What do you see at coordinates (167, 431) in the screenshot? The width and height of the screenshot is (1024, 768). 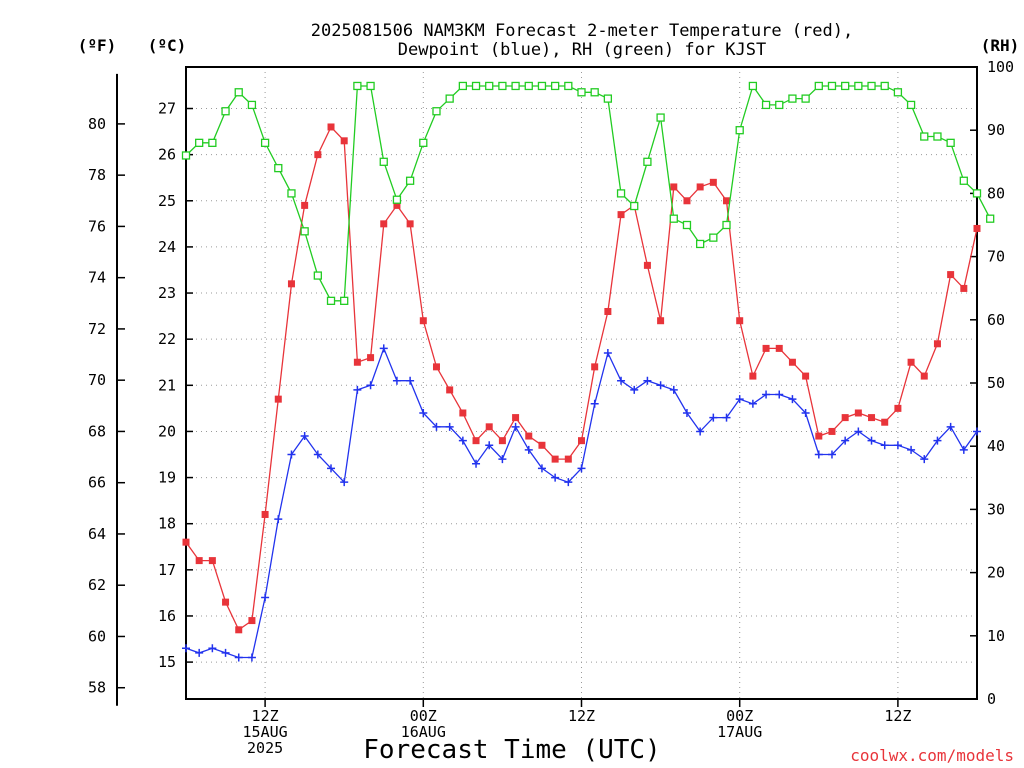 I see `celsius-tick-label: 20` at bounding box center [167, 431].